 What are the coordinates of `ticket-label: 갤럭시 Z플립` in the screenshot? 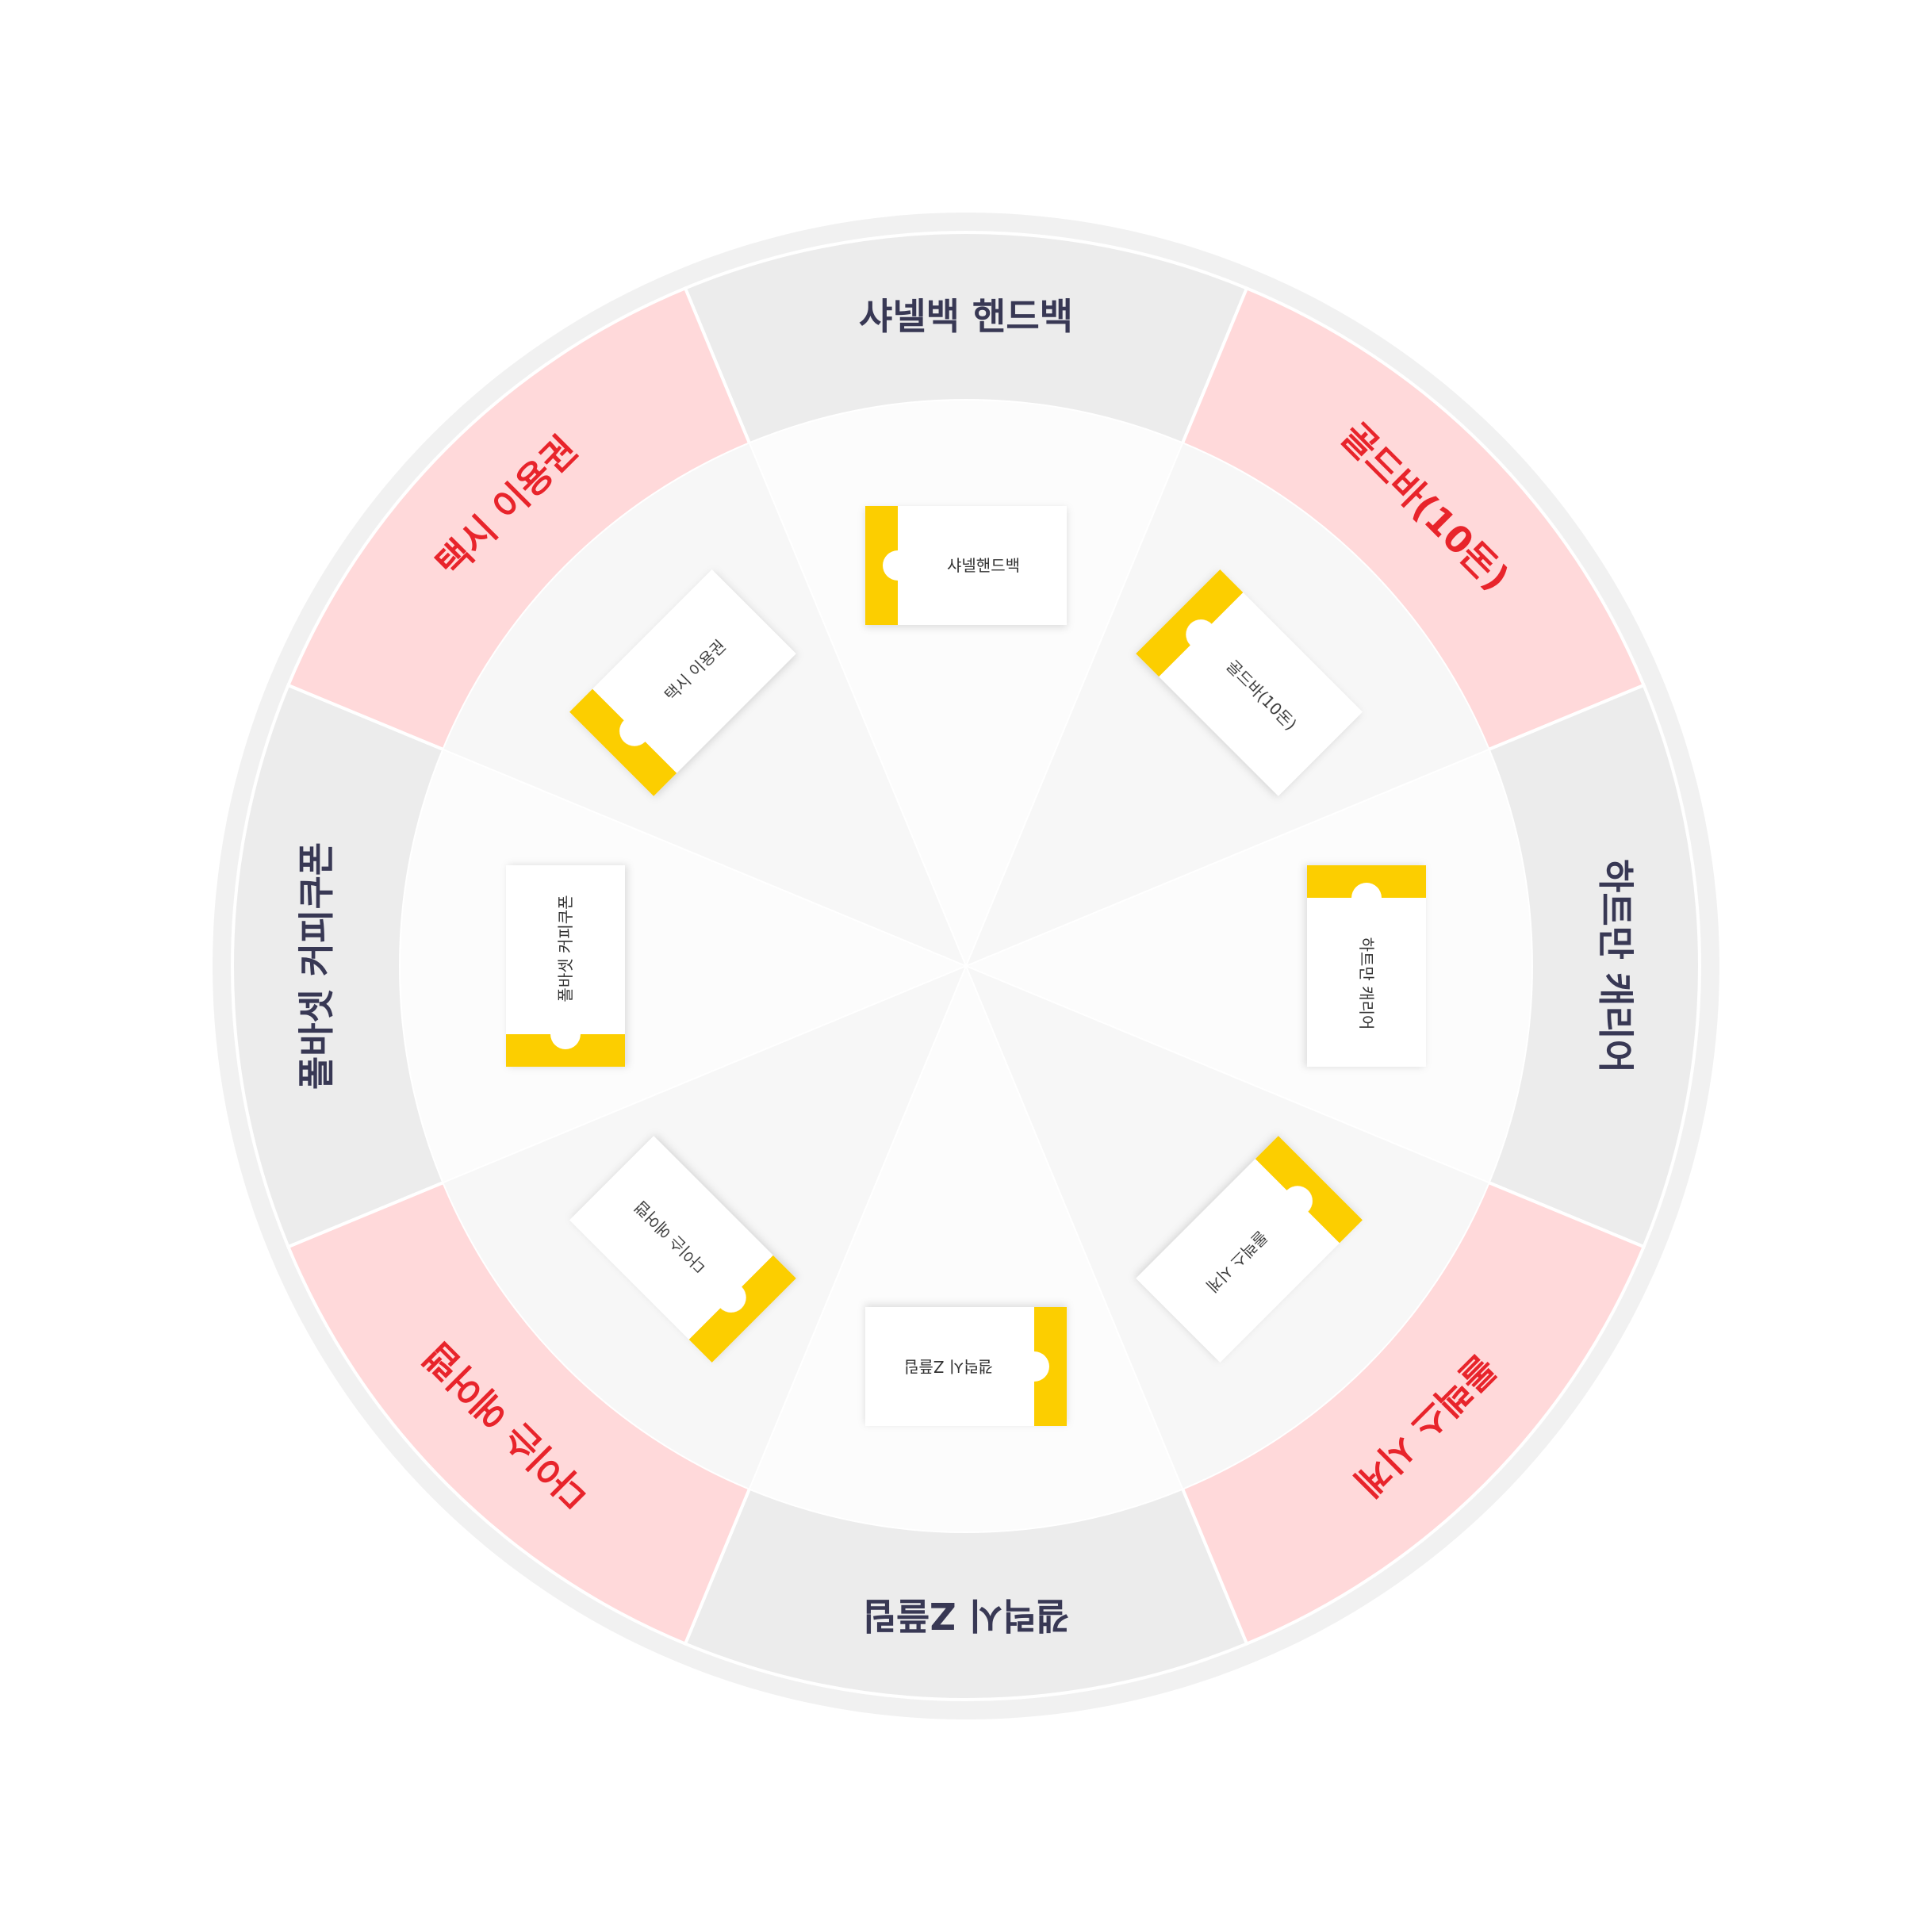 It's located at (949, 1366).